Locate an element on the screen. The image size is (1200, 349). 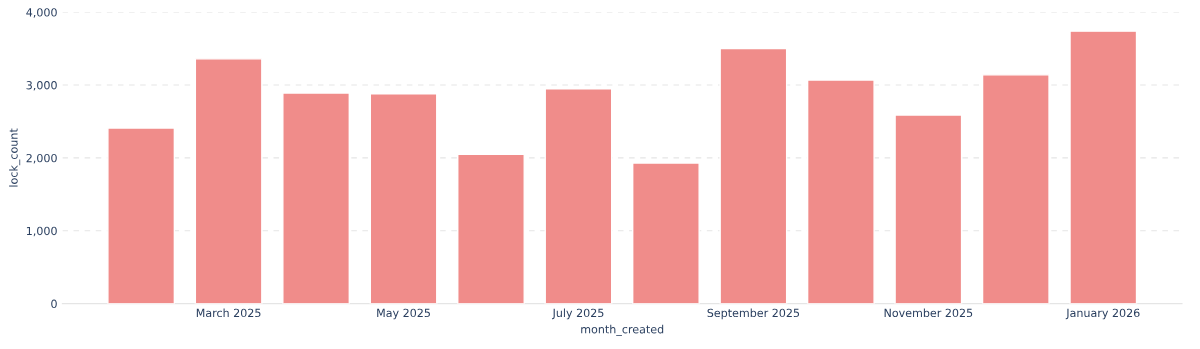
x-tick-label: January 2026 is located at coordinates (1102, 314).